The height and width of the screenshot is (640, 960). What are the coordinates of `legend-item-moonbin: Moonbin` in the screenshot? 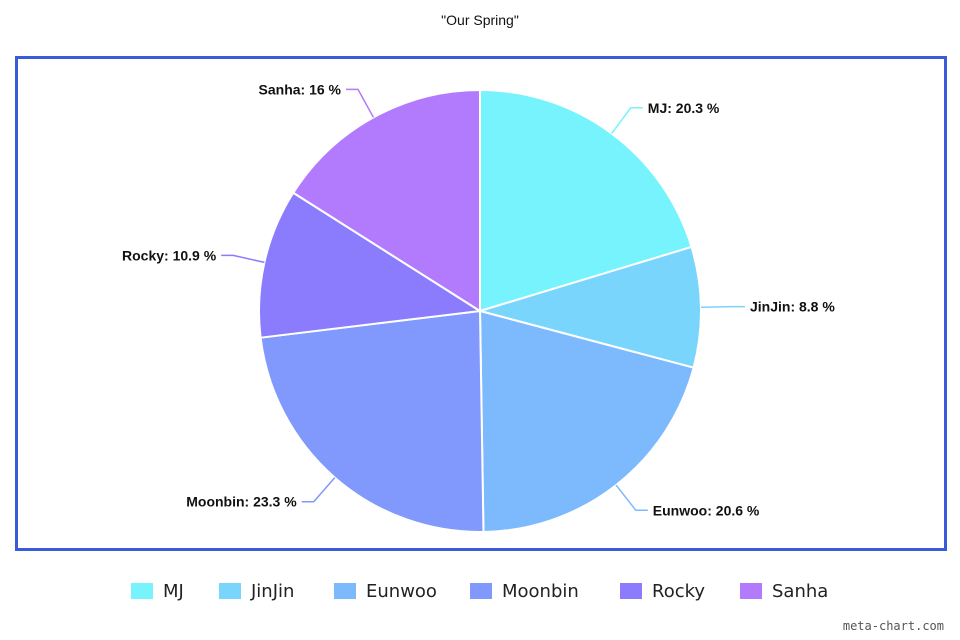 It's located at (524, 591).